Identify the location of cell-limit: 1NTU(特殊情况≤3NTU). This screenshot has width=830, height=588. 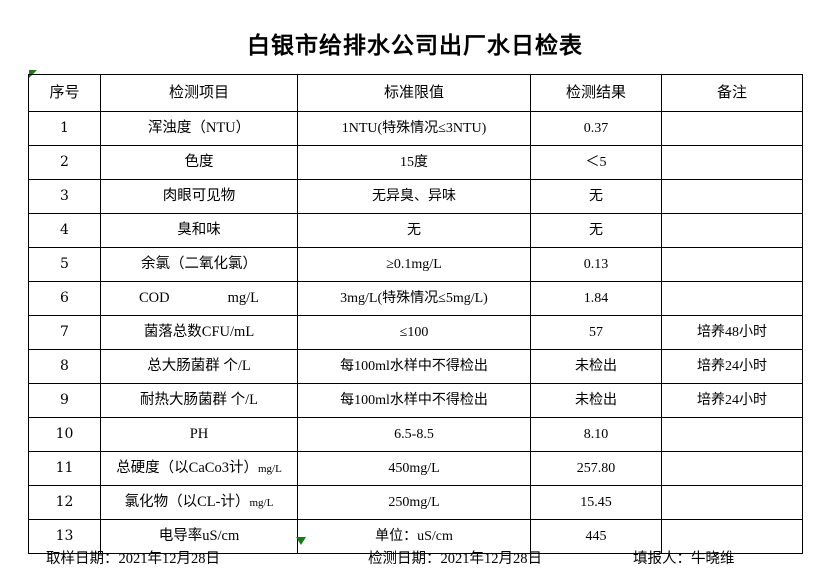
(414, 128).